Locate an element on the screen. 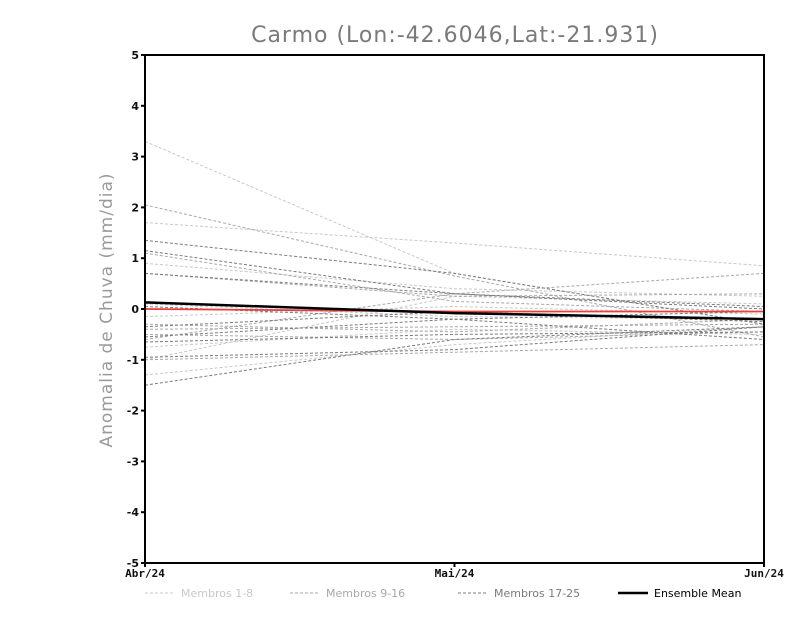 The width and height of the screenshot is (800, 618). y-tick-label: 1 is located at coordinates (135, 258).